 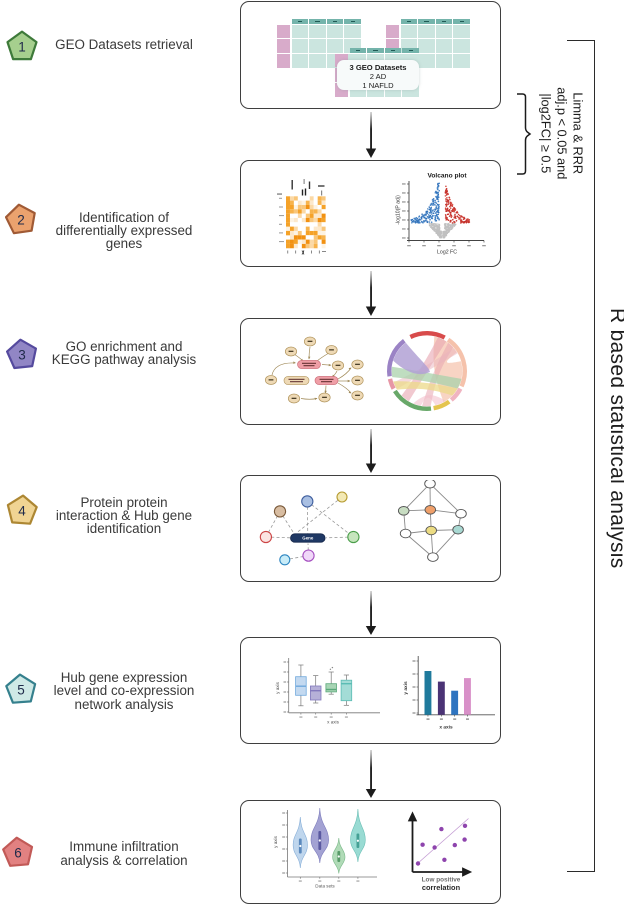 What do you see at coordinates (441, 887) in the screenshot?
I see `svg-text: correlation` at bounding box center [441, 887].